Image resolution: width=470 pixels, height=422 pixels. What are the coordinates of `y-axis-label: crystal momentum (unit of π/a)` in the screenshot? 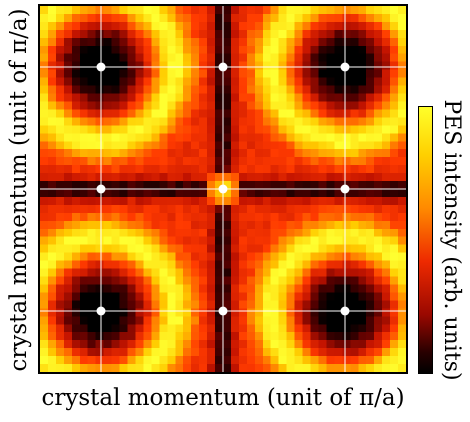 It's located at (19, 190).